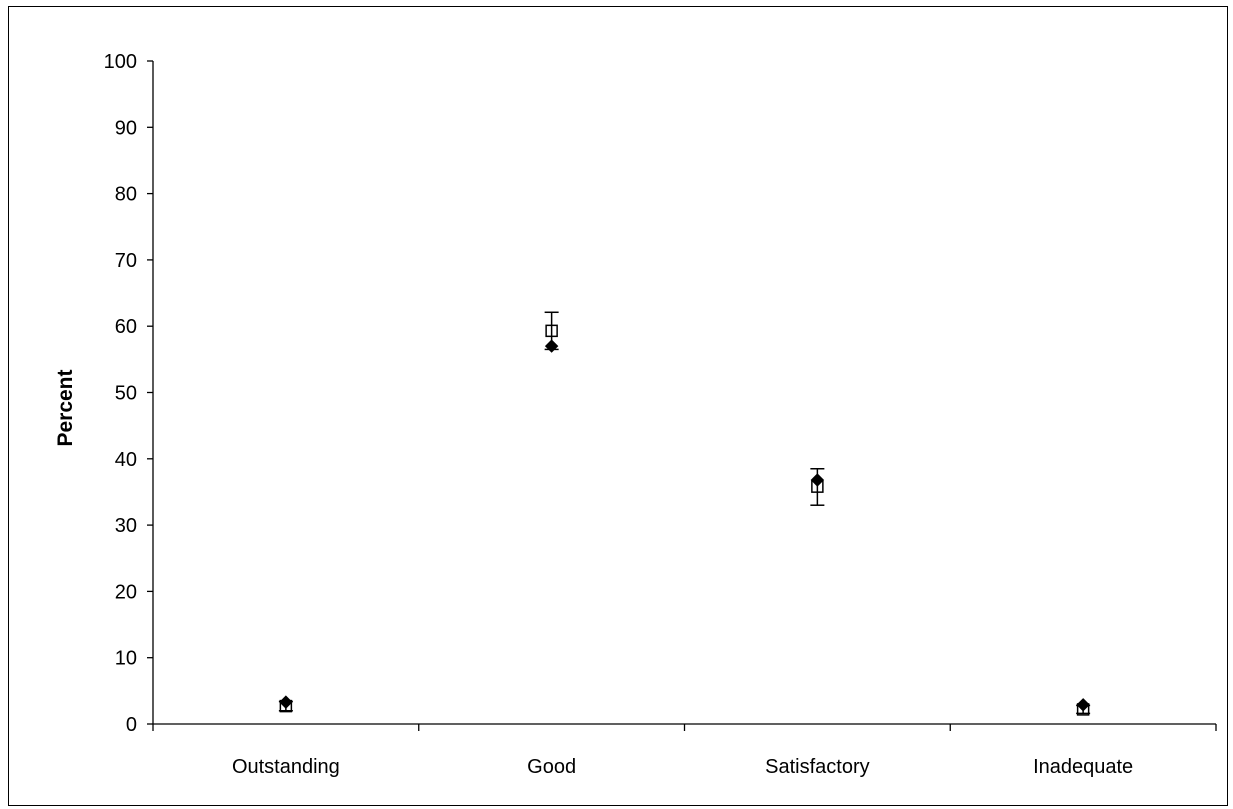 The width and height of the screenshot is (1233, 809). What do you see at coordinates (551, 767) in the screenshot?
I see `x-tick-label: Good` at bounding box center [551, 767].